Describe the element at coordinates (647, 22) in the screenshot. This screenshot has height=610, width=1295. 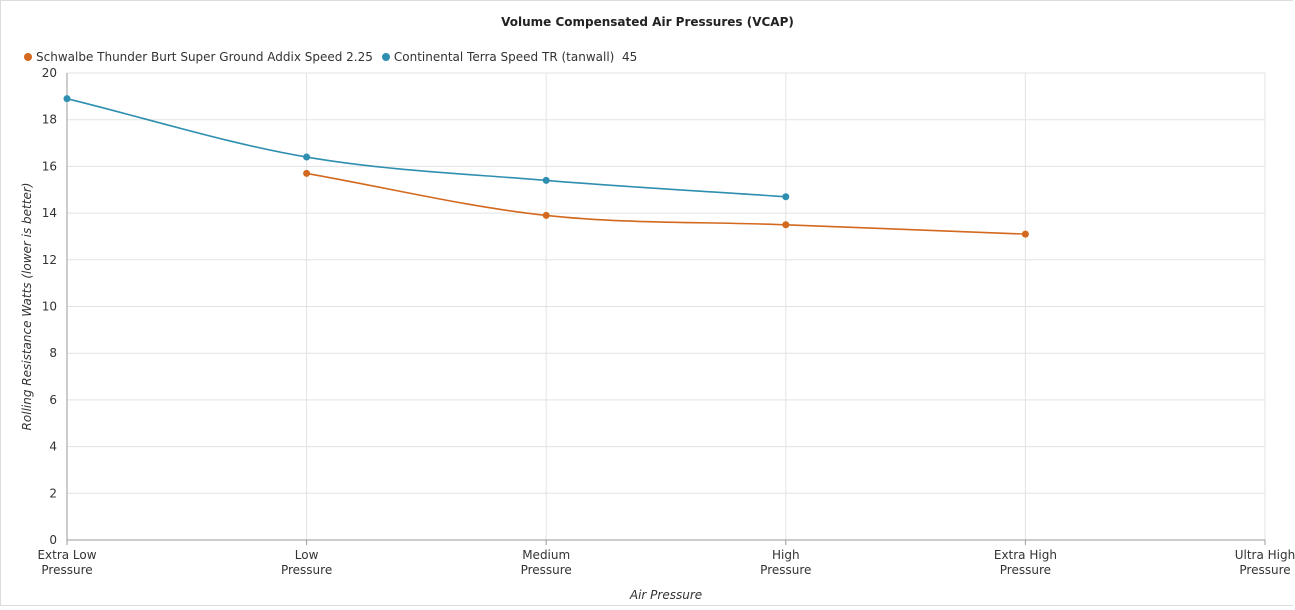
I see `chart-title: Volume Compensated Air Pressures (VCAP)` at that location.